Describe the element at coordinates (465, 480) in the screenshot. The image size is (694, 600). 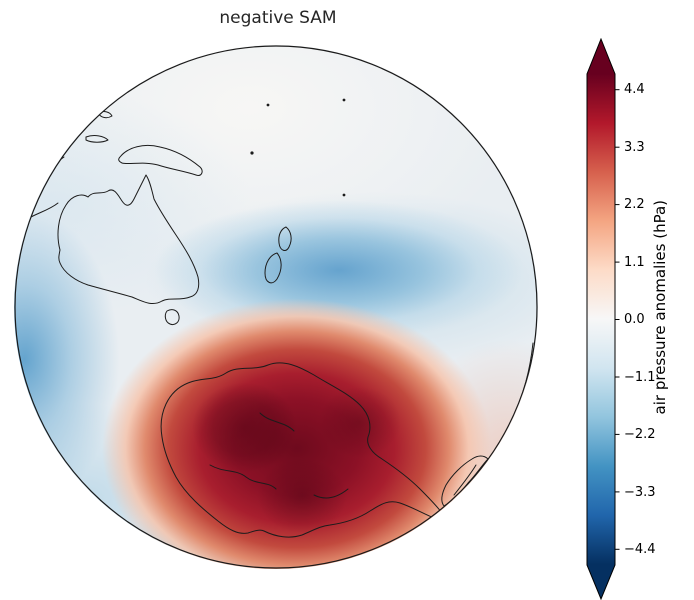
I see `coastline-south-america-interior` at that location.